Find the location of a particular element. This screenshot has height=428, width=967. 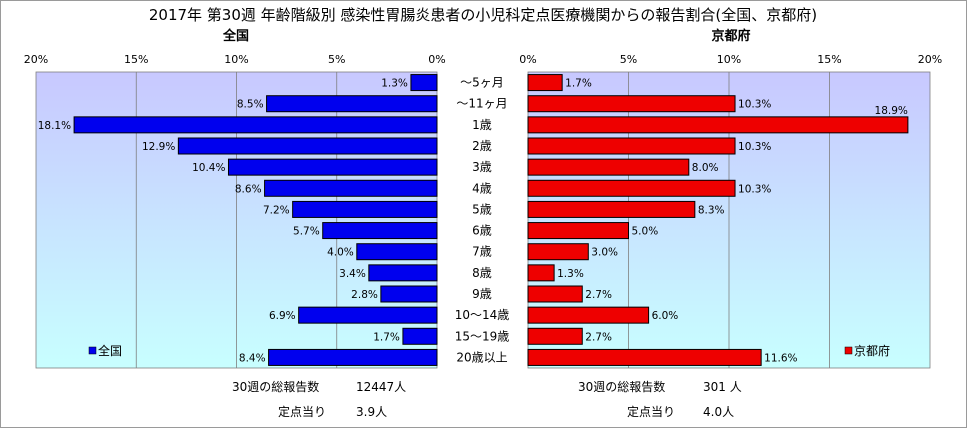

left-legend-swatch is located at coordinates (92, 350).